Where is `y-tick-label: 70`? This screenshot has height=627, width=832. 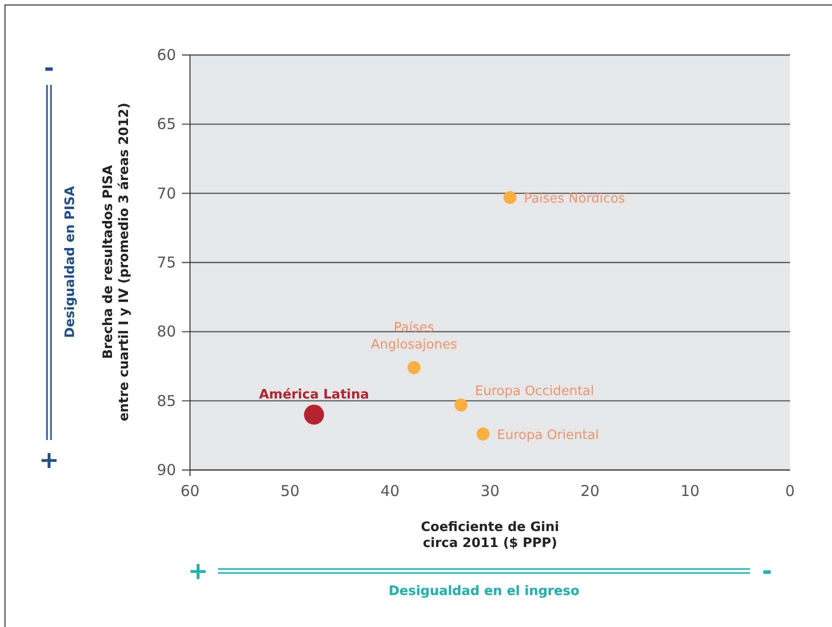 y-tick-label: 70 is located at coordinates (166, 193).